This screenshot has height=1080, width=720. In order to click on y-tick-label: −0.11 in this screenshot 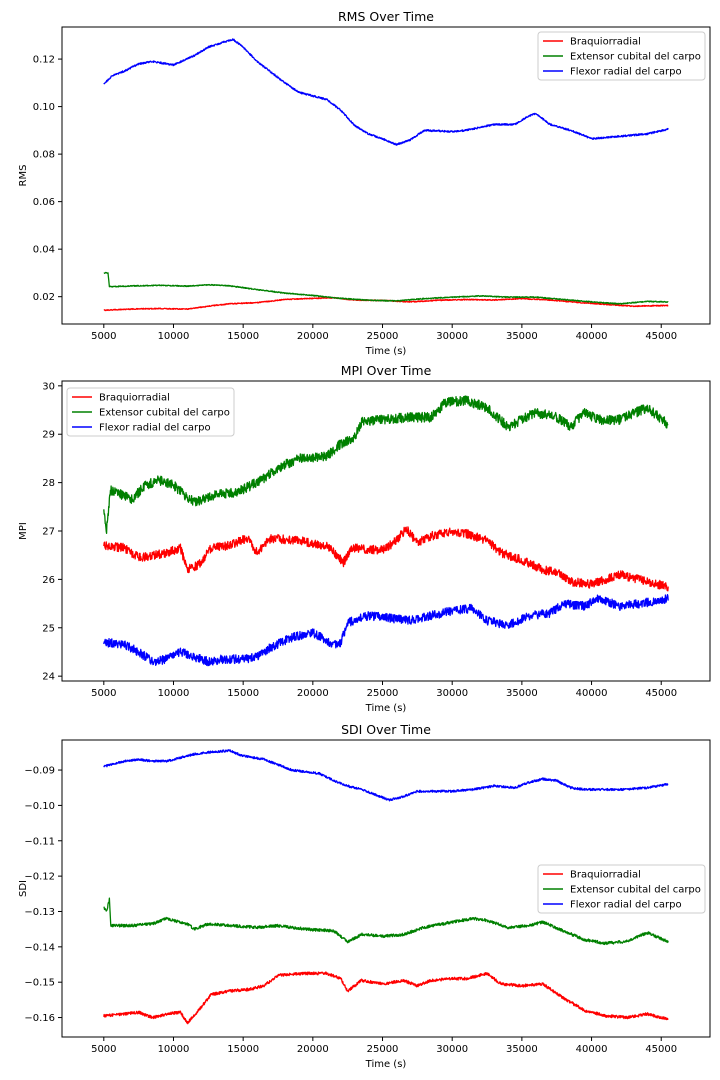, I will do `click(39, 841)`.